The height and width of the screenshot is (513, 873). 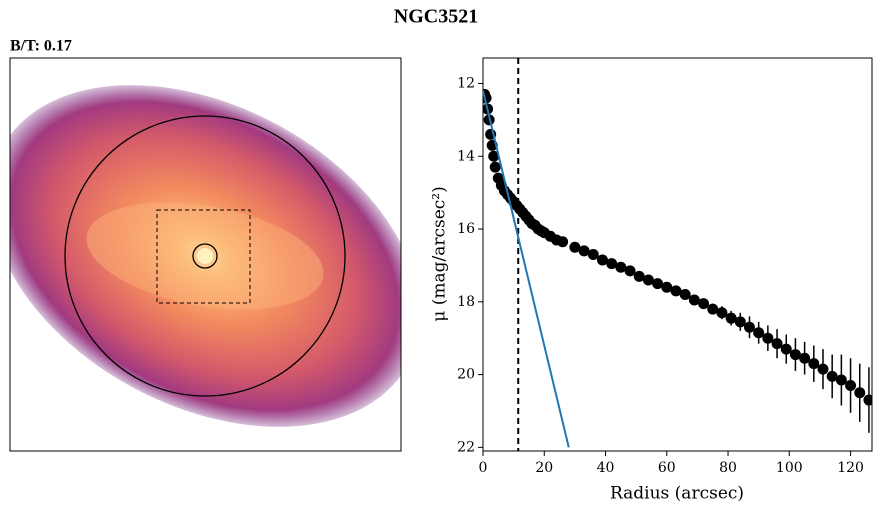 What do you see at coordinates (466, 229) in the screenshot?
I see `y-tick-label: 16` at bounding box center [466, 229].